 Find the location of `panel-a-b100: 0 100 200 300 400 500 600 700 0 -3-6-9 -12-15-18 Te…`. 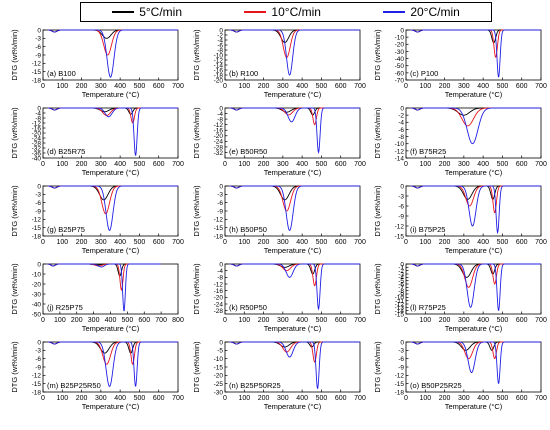

panel-a-b100: 0 100 200 300 400 500 600 700 0 -3-6-9 -12-15-18 Te… is located at coordinates (97, 63).